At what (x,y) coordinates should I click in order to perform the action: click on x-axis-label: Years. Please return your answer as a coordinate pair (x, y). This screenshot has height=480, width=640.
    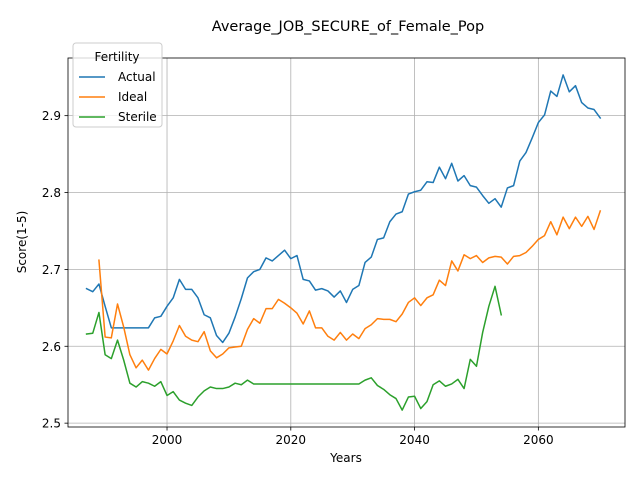
    Looking at the image, I should click on (345, 458).